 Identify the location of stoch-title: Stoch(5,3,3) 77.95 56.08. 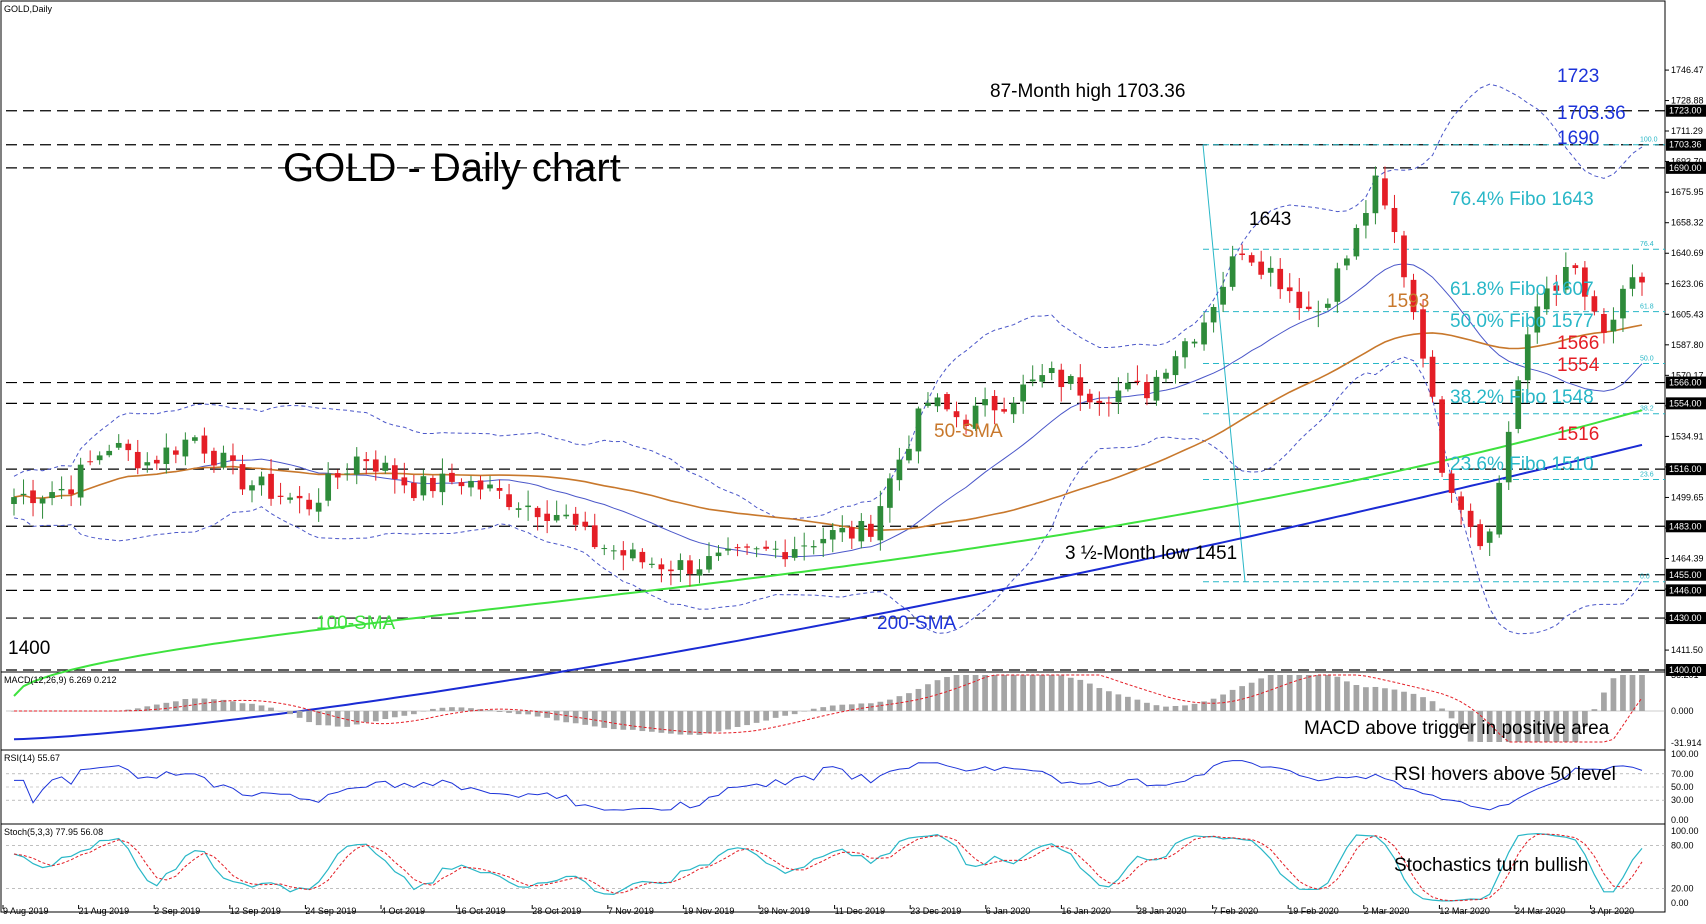
(53, 832).